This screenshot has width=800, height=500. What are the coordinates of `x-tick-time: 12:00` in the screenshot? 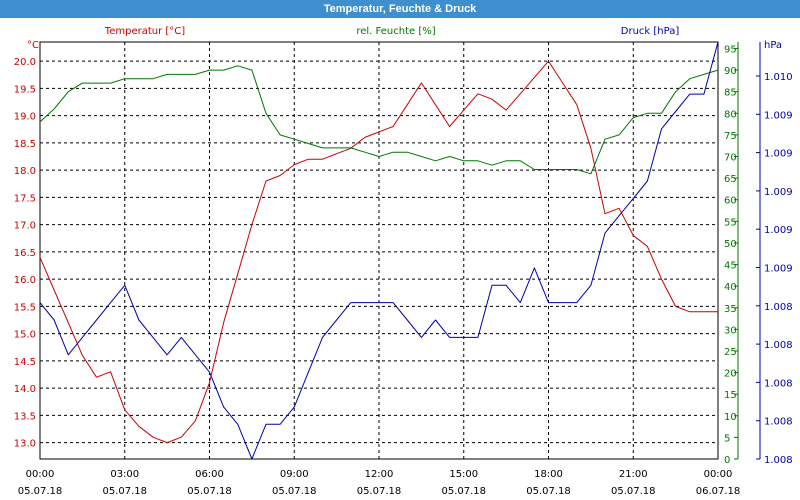 It's located at (379, 474).